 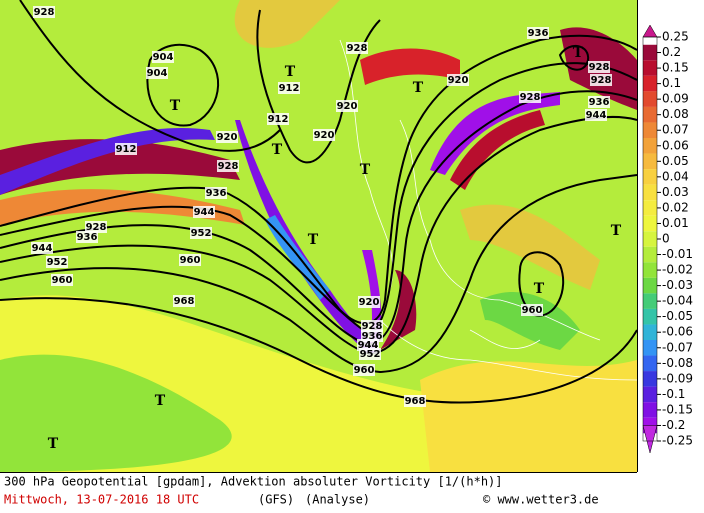 I want to click on colorbar-label: -0.07, so click(x=677, y=347).